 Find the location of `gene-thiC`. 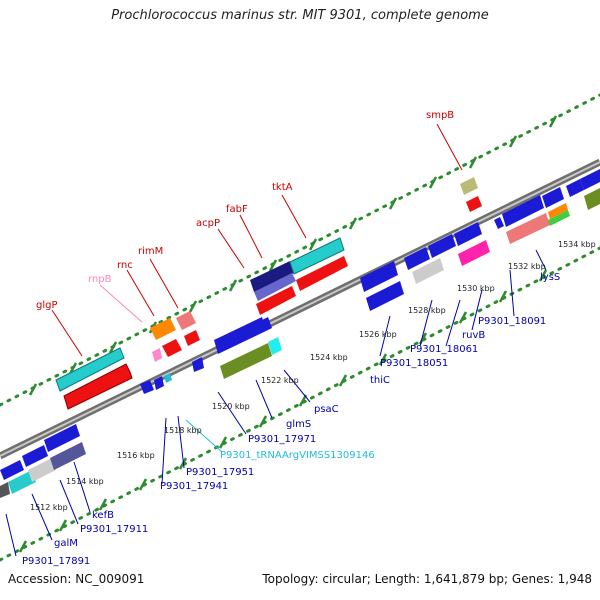

gene-thiC is located at coordinates (379, 276).